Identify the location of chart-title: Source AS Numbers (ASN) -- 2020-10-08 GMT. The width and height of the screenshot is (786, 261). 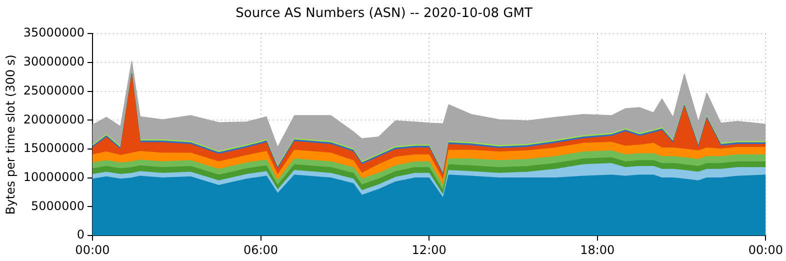
(384, 14).